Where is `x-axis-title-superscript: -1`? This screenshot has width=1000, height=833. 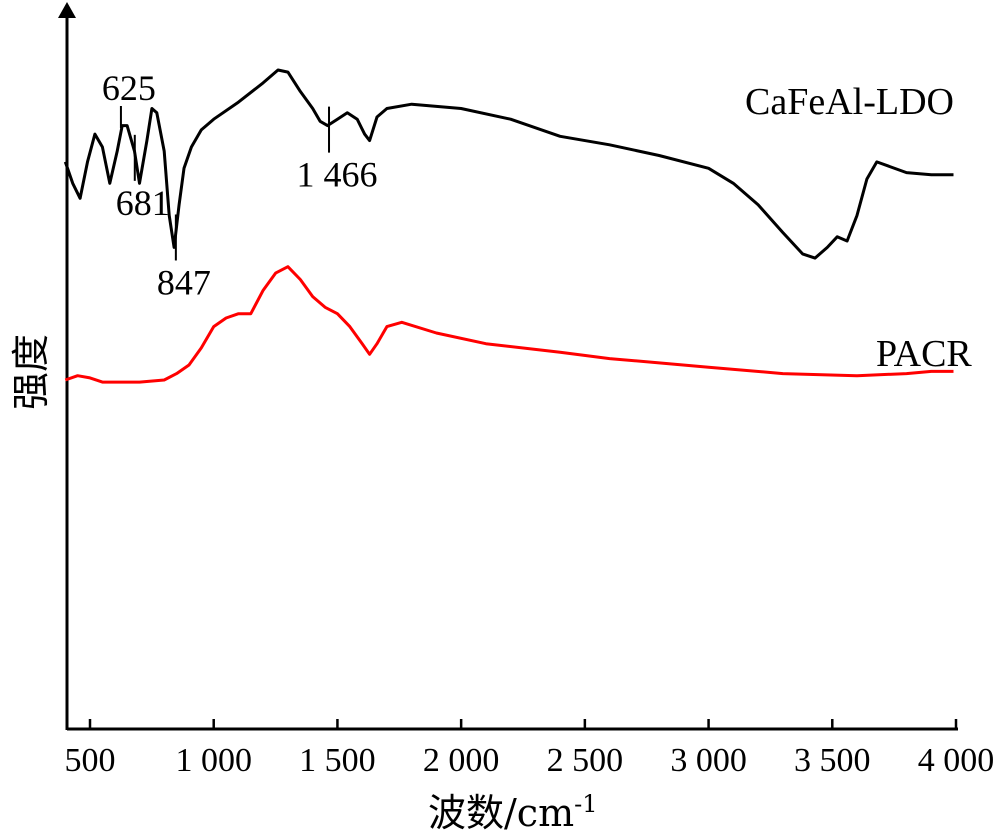
x-axis-title-superscript: -1 is located at coordinates (585, 804).